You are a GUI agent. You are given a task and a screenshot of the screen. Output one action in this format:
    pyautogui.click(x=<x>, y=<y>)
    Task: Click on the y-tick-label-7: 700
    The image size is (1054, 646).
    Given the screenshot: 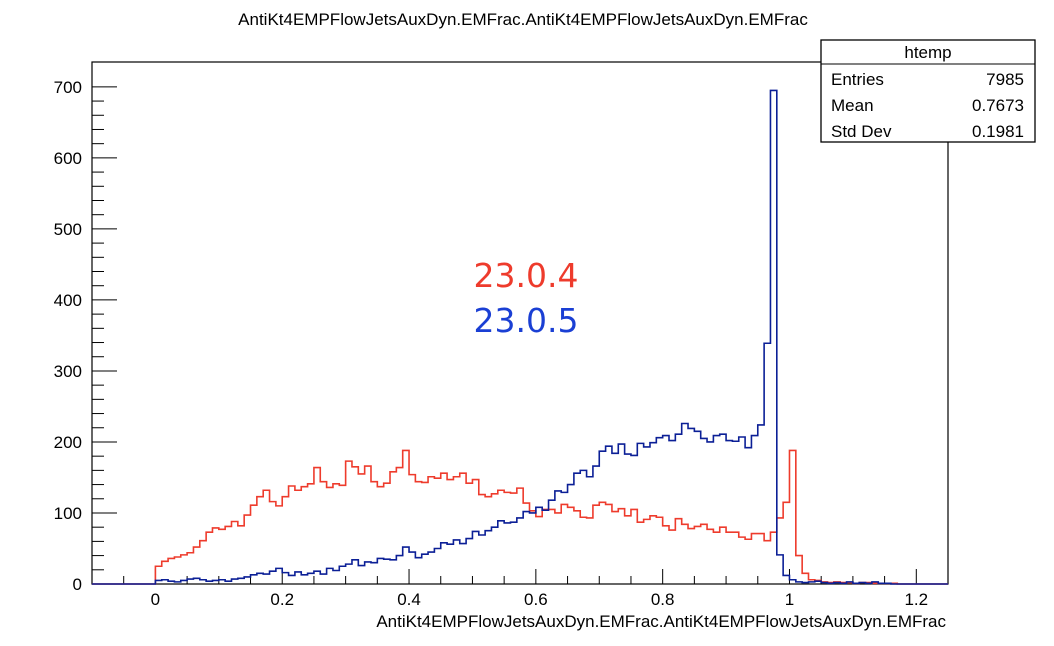 What is the action you would take?
    pyautogui.click(x=68, y=87)
    